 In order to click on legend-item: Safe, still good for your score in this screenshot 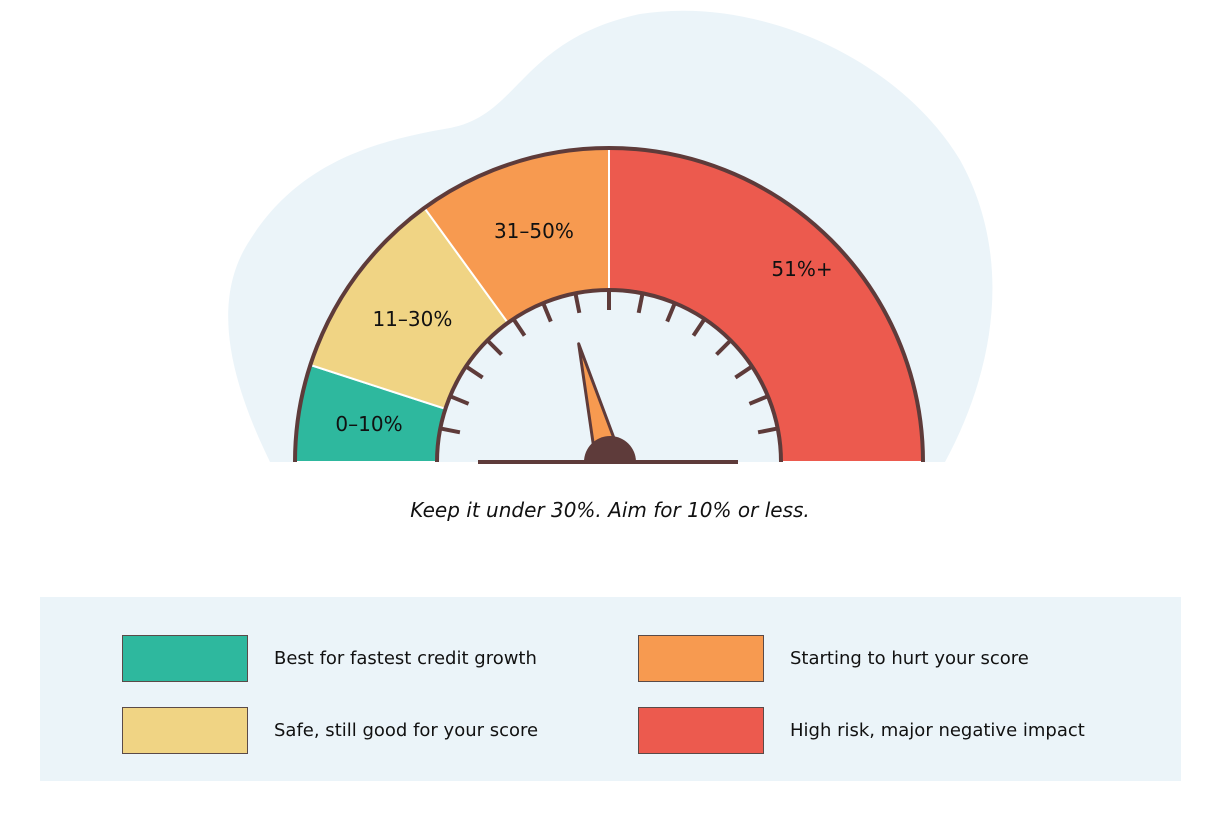, I will do `click(330, 730)`.